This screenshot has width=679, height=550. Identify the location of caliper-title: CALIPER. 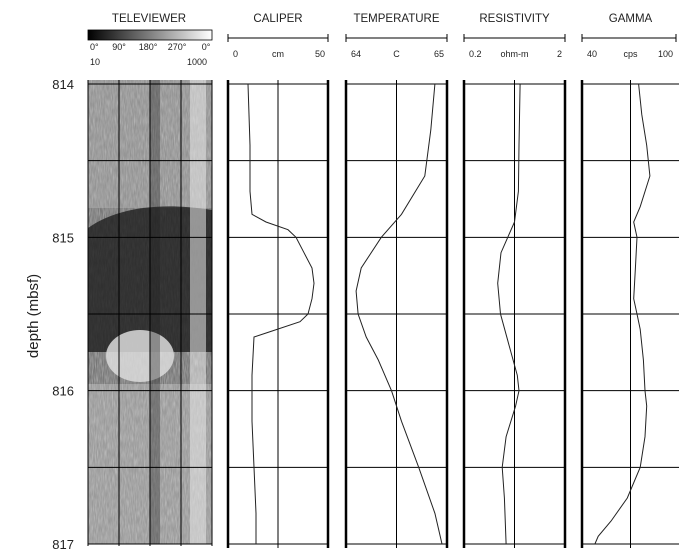
(277, 19).